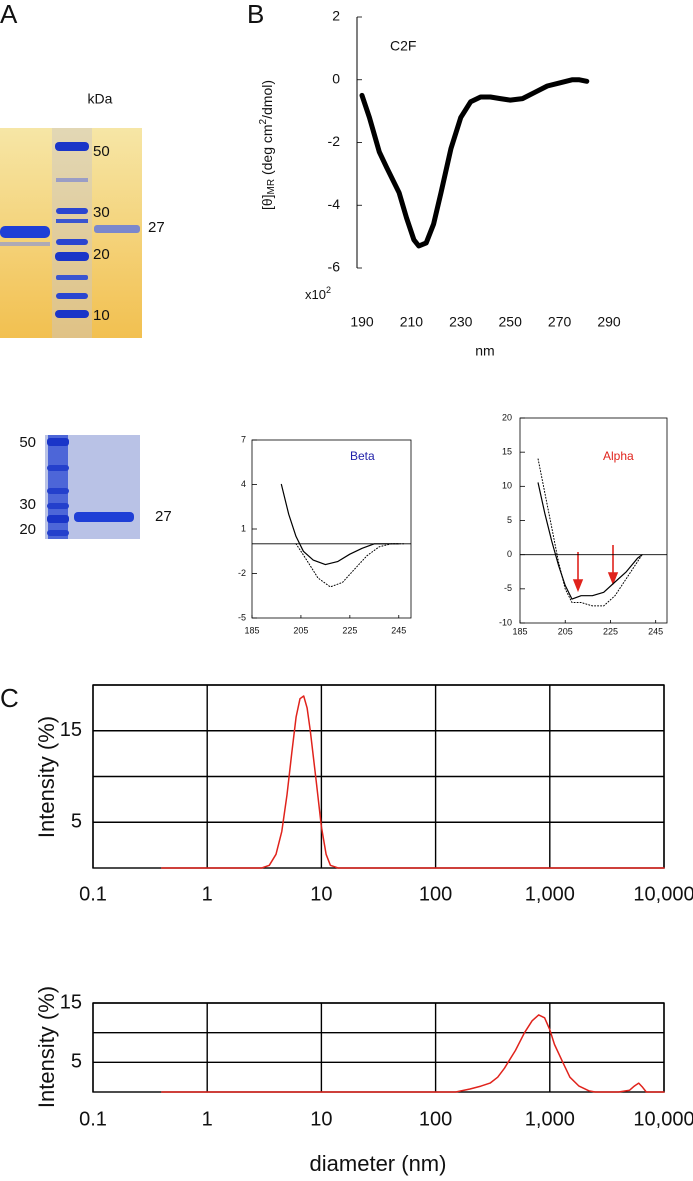 The width and height of the screenshot is (693, 1181). I want to click on panel-label: A, so click(9, 14).